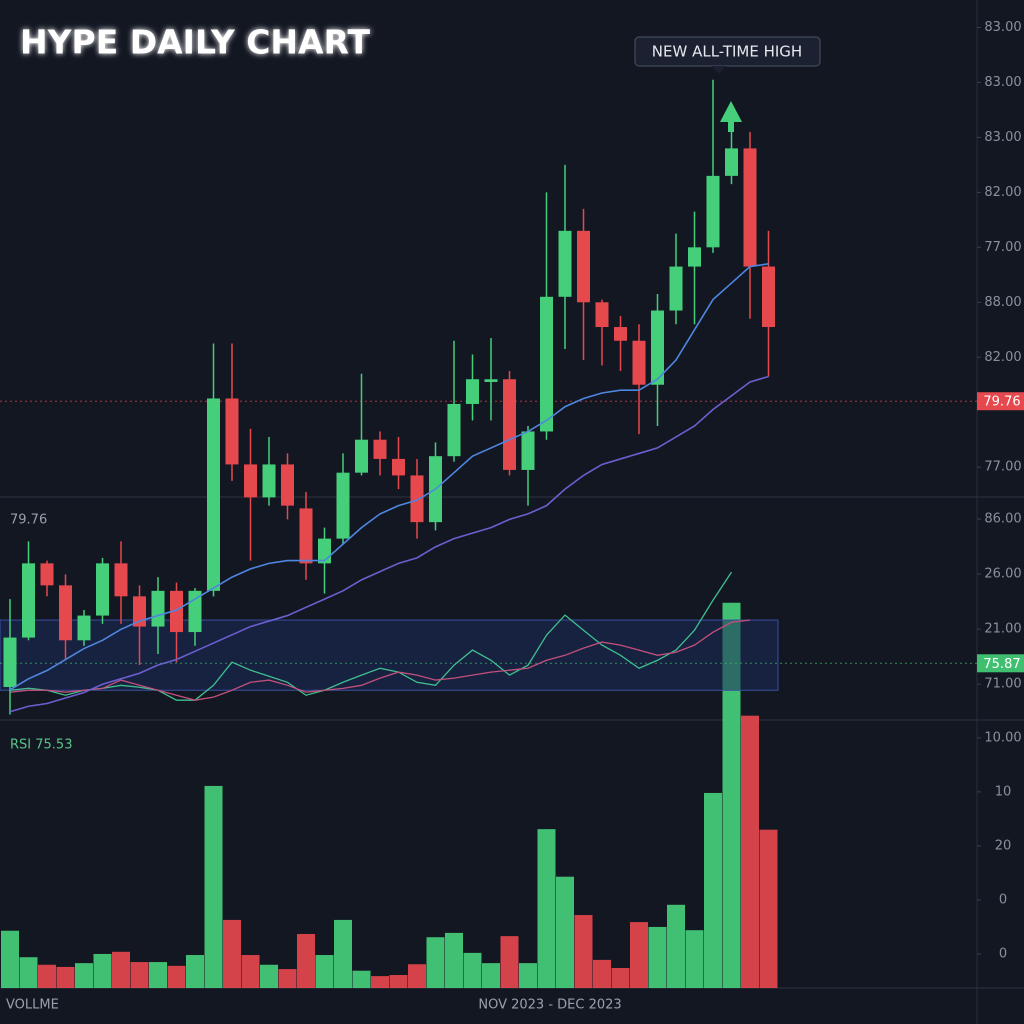  I want to click on annotation-box, so click(727, 51).